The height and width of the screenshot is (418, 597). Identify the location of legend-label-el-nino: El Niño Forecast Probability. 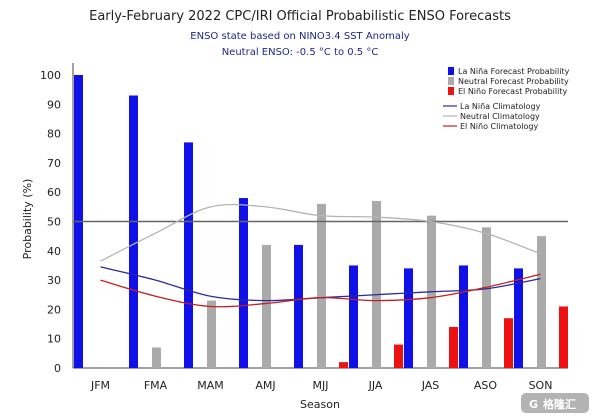
(512, 91).